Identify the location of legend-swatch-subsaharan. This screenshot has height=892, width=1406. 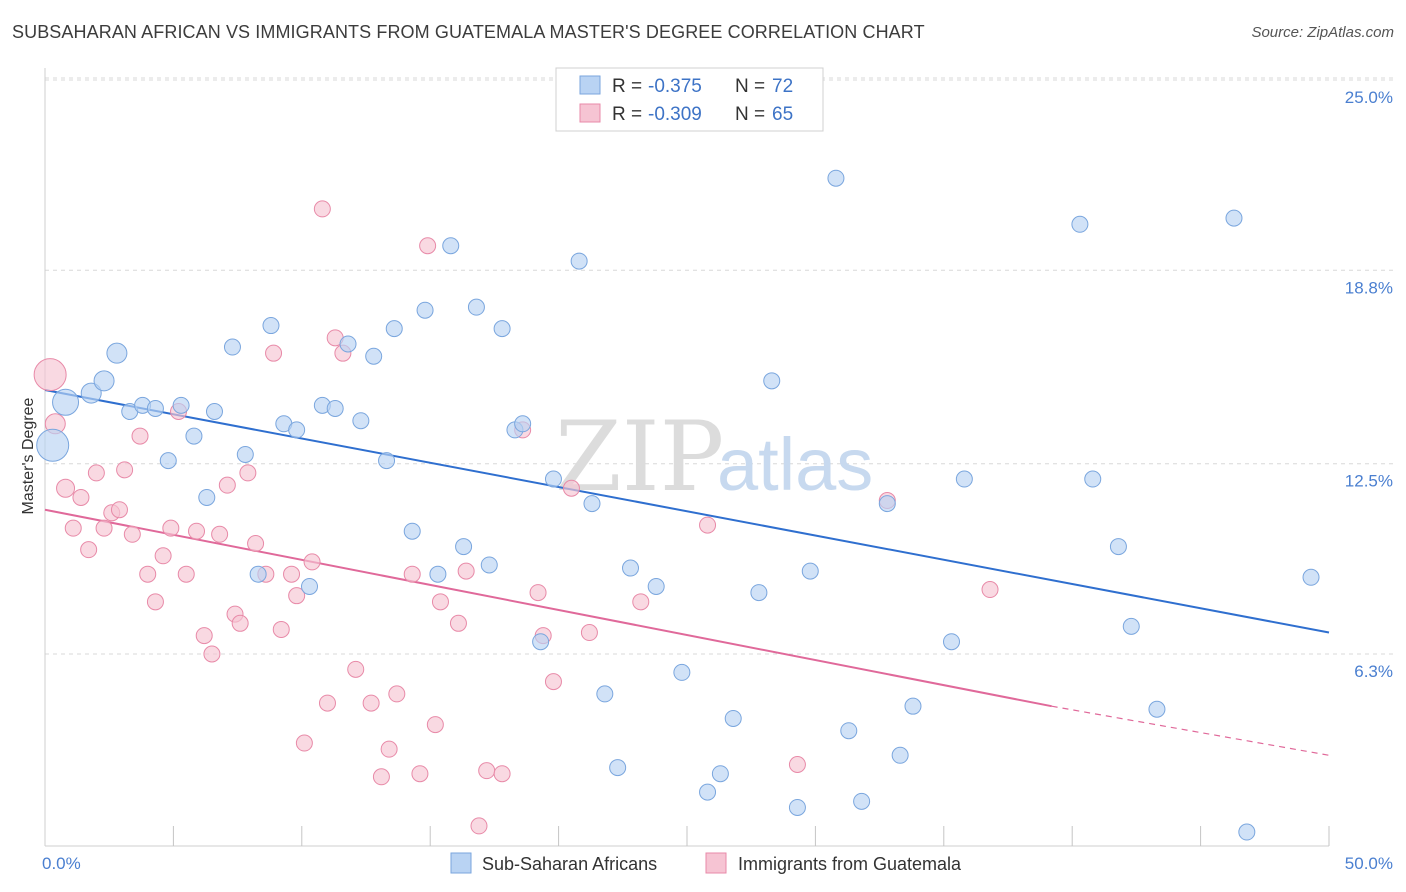
(461, 863).